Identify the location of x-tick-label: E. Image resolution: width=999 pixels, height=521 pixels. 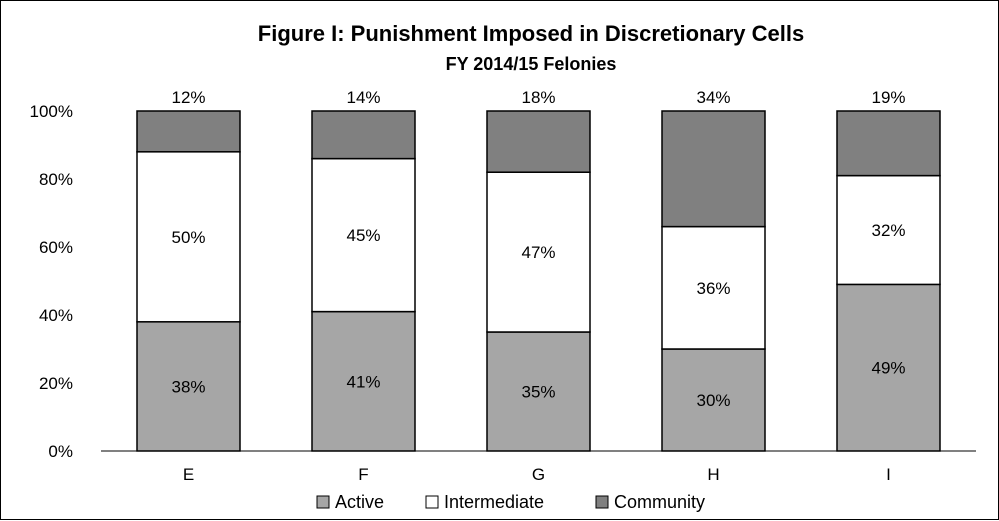
(188, 474).